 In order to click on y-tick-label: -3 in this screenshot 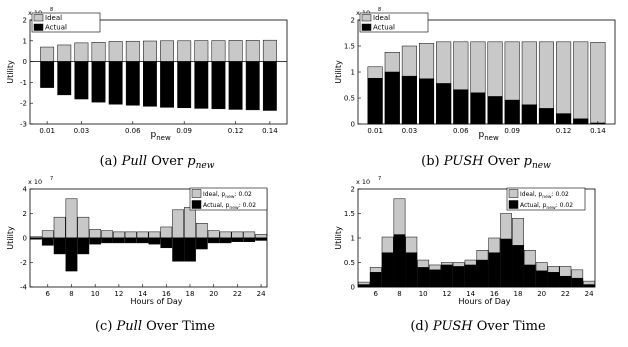, I will do `click(23, 125)`.